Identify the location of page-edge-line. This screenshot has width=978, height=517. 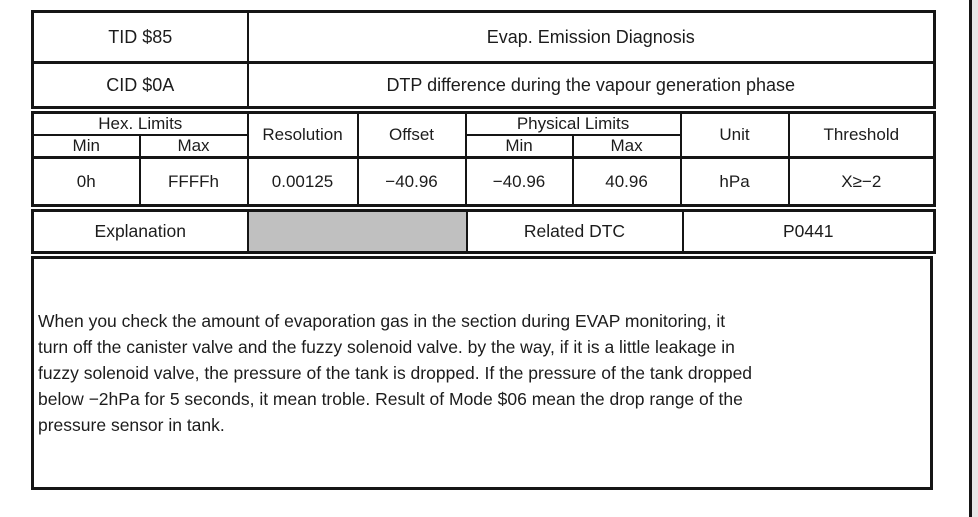
(970, 258).